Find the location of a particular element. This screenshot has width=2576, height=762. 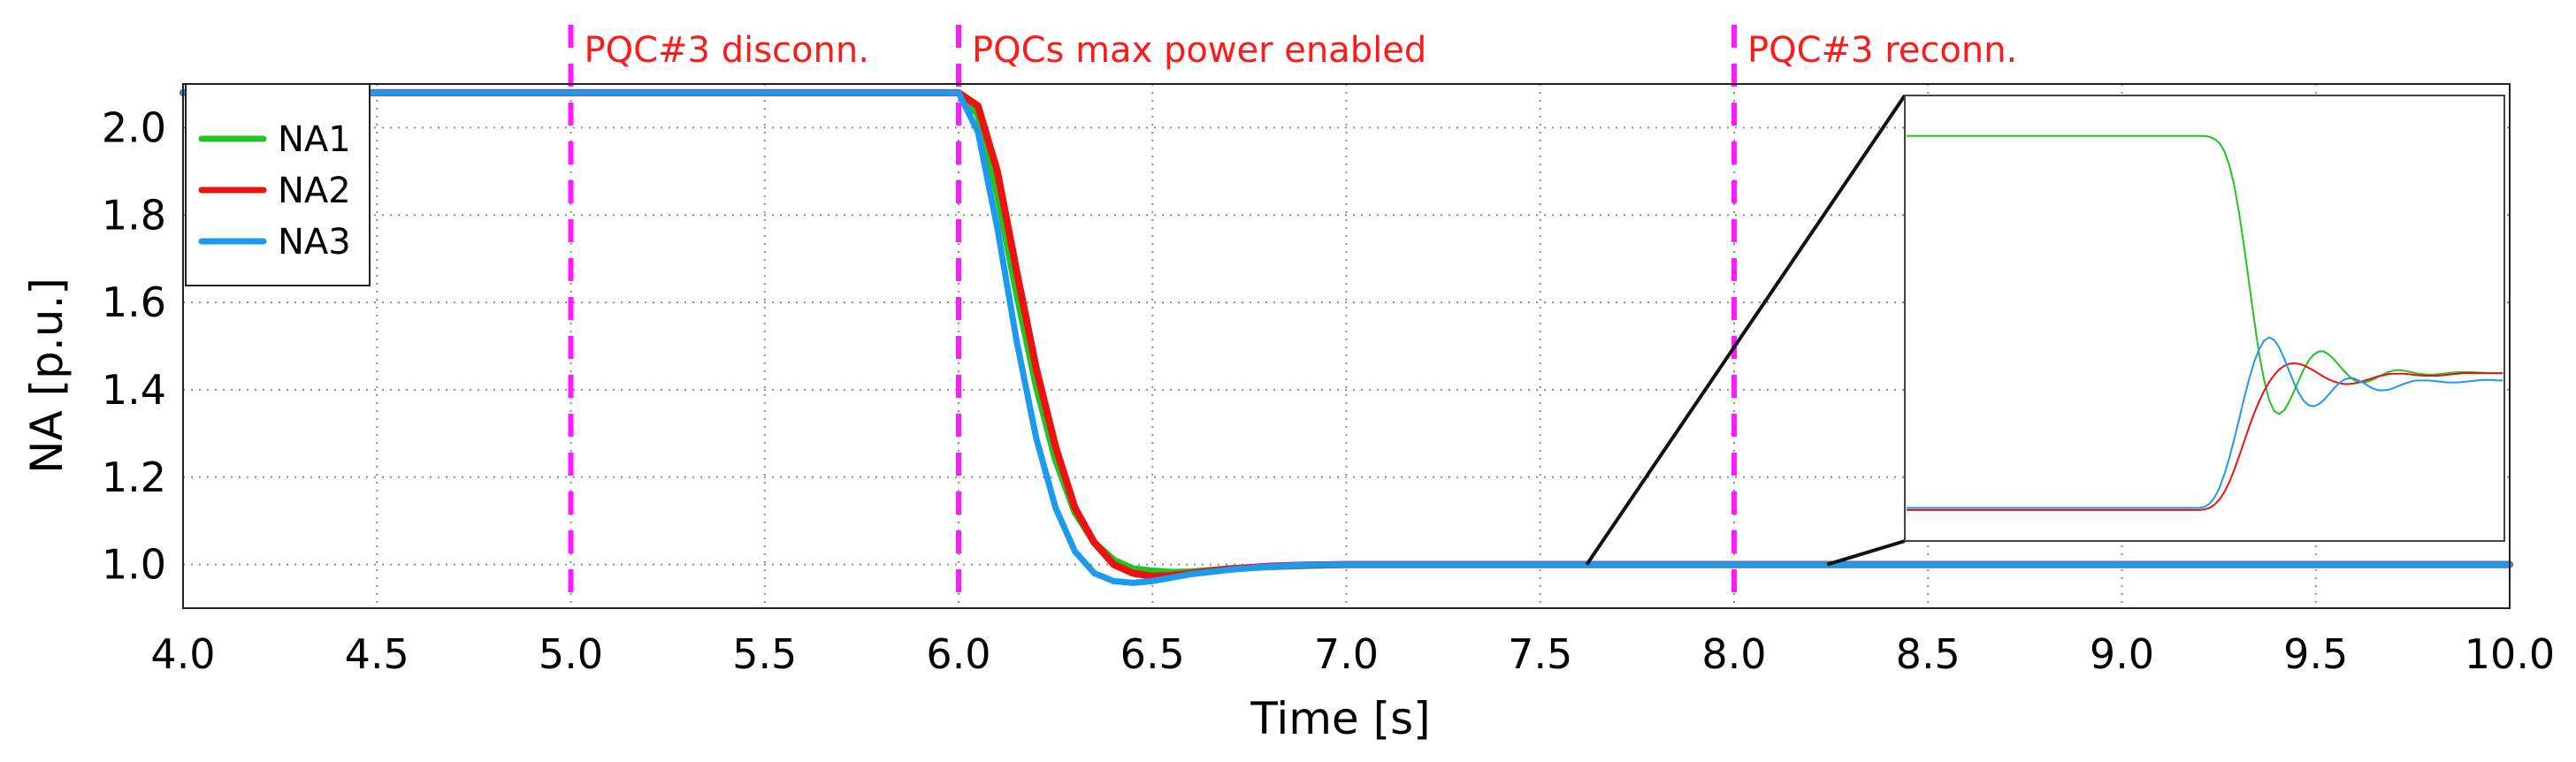

legend: NA1 NA2 NA3 is located at coordinates (278, 184).